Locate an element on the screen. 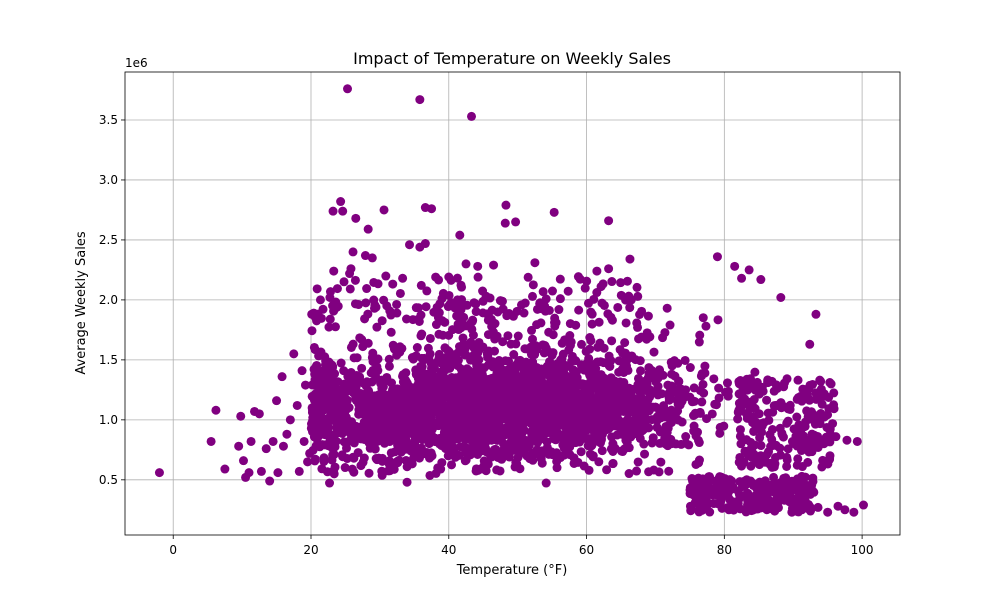 The height and width of the screenshot is (600, 1000). x-tick-label: 40 is located at coordinates (448, 550).